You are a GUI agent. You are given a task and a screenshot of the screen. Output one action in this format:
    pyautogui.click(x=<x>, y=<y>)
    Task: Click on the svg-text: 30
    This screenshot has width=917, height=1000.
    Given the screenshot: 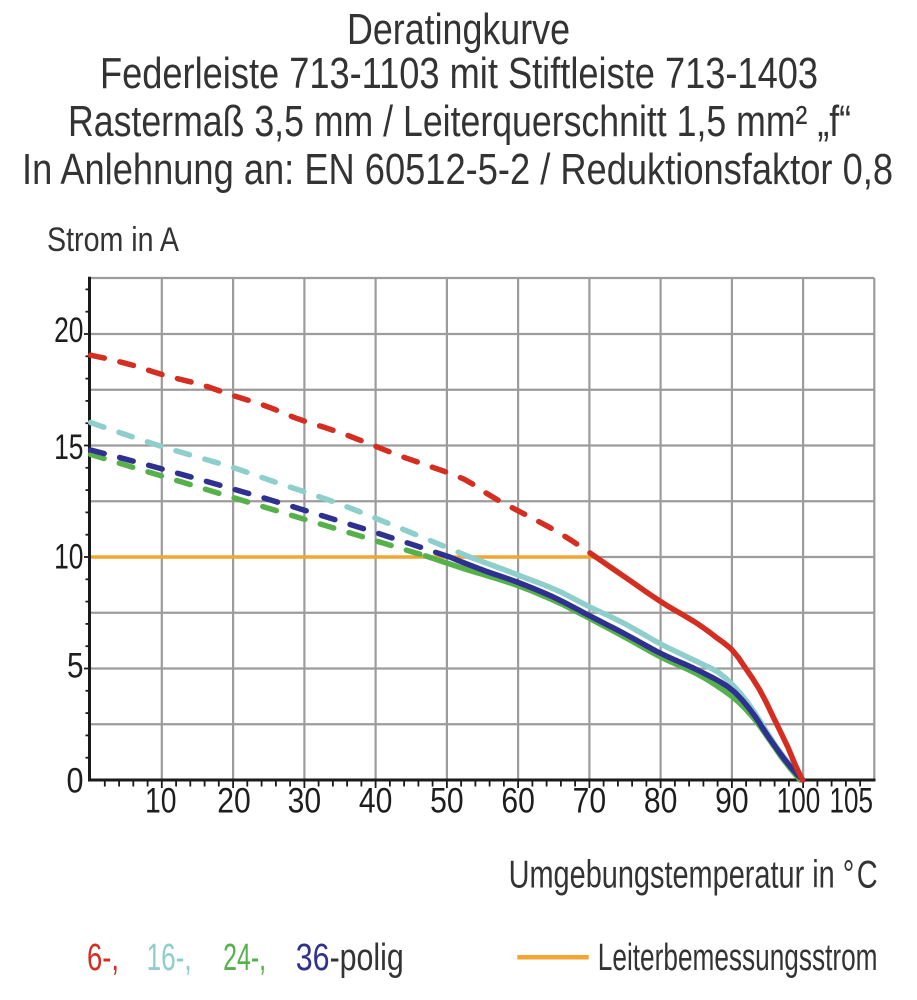 What is the action you would take?
    pyautogui.click(x=305, y=801)
    